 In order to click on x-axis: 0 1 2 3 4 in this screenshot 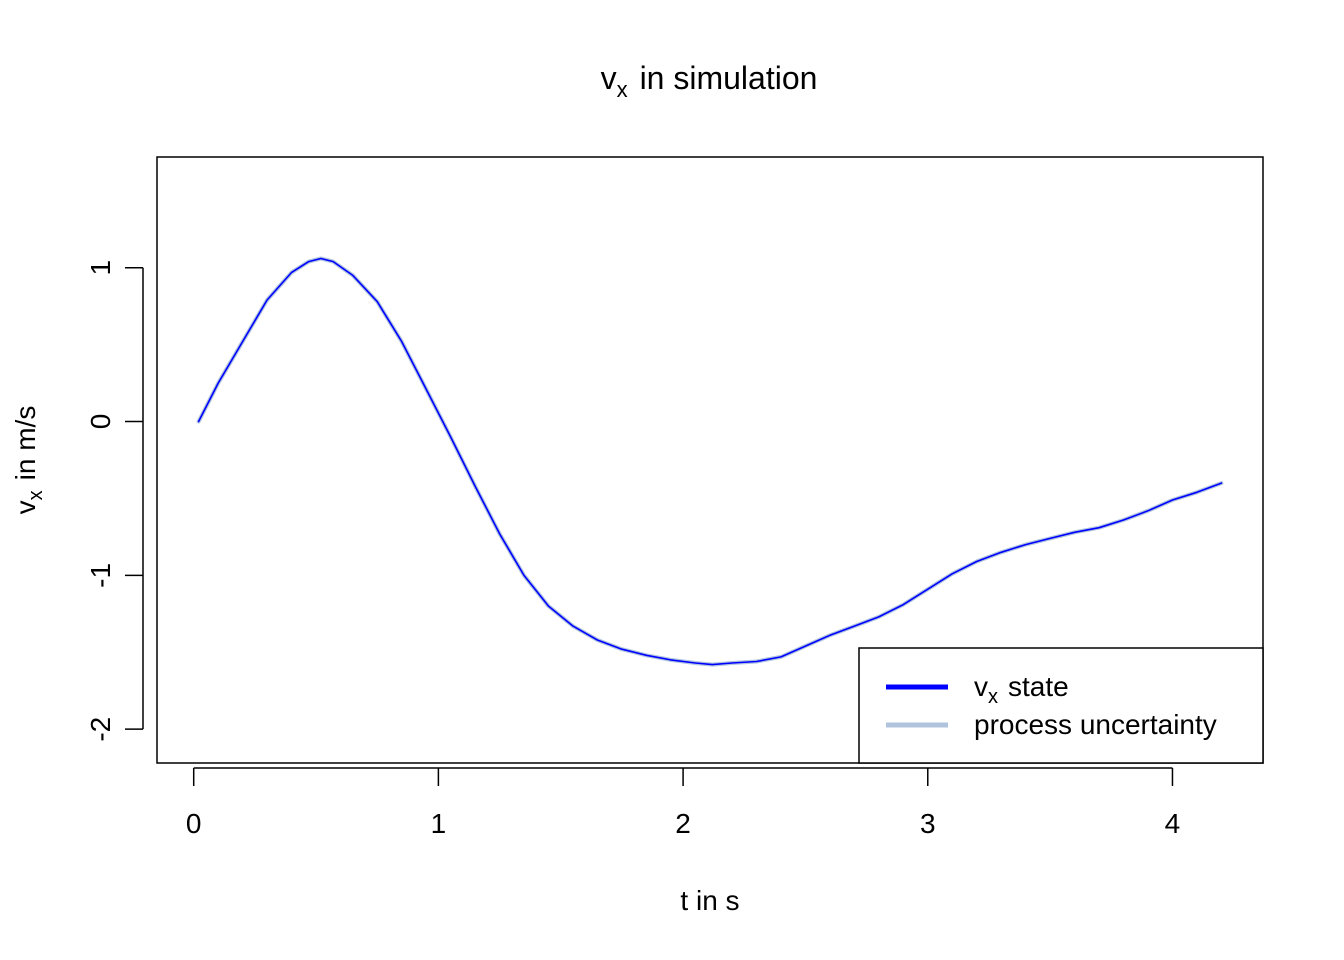, I will do `click(683, 803)`.